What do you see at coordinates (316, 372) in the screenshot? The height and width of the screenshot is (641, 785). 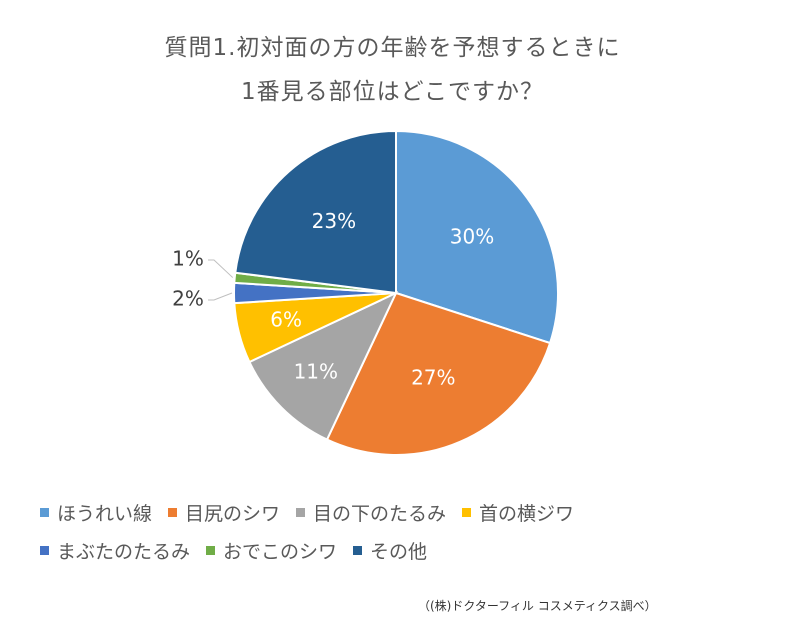 I see `data-label-3: 11%` at bounding box center [316, 372].